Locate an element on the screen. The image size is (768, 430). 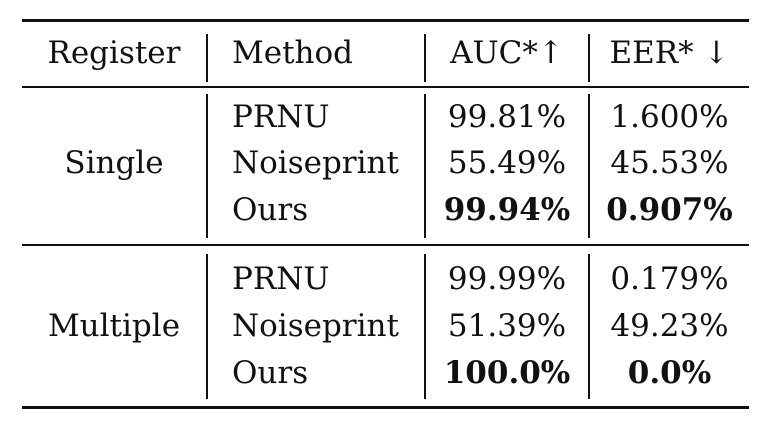
header-register: Register is located at coordinates (114, 53).